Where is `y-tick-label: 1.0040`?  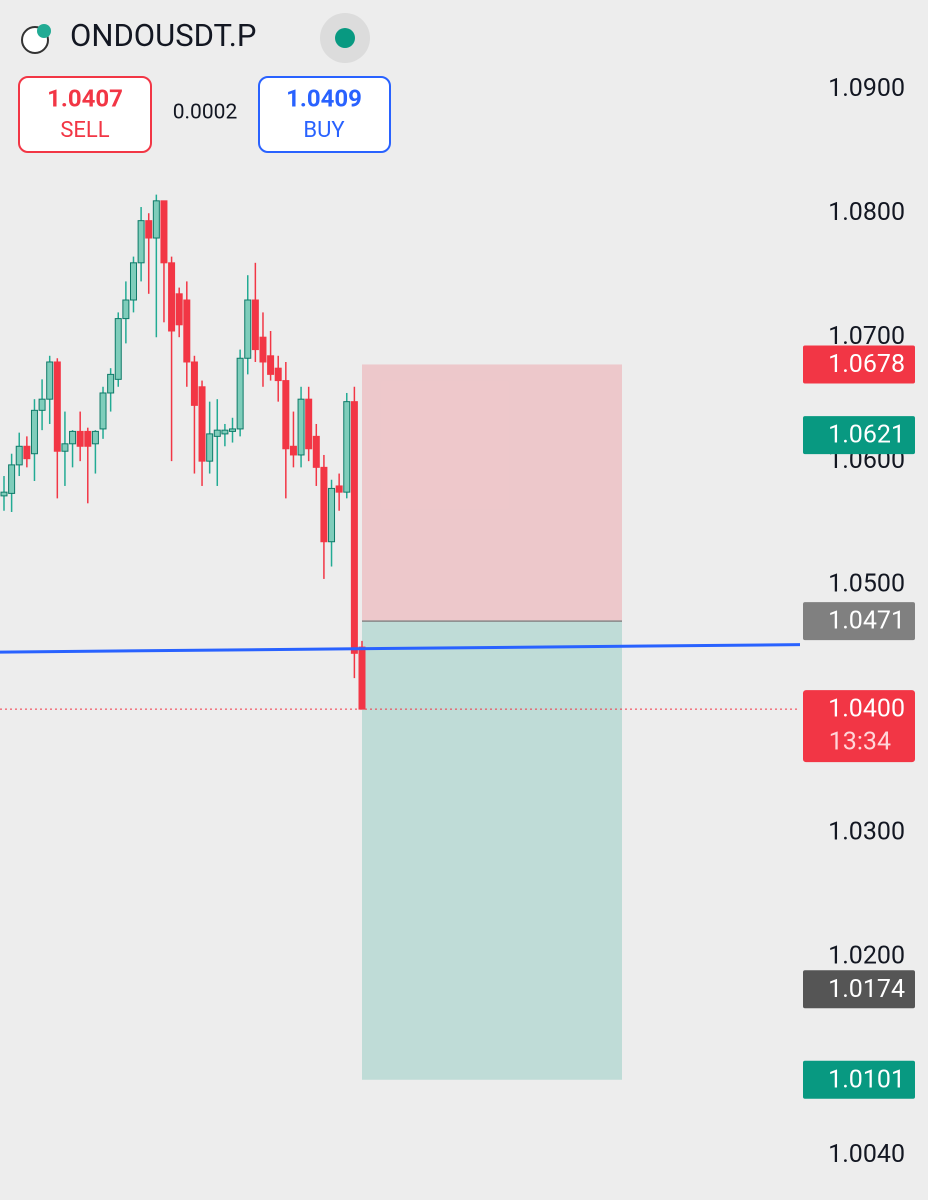
y-tick-label: 1.0040 is located at coordinates (866, 1154).